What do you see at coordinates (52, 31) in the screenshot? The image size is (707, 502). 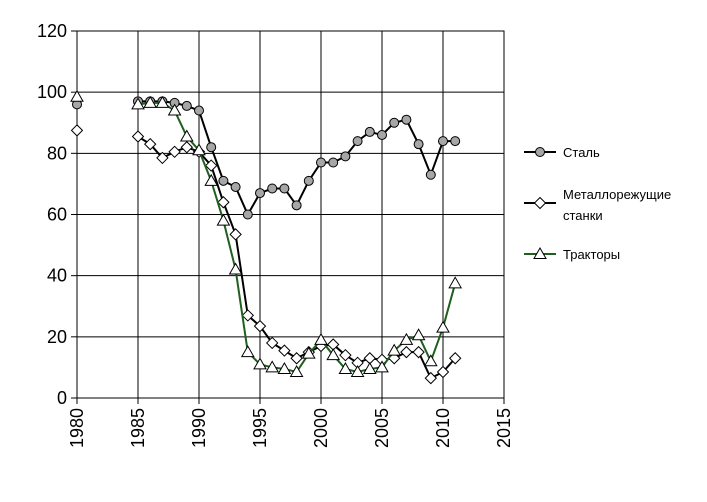 I see `y-tick-label: 120` at bounding box center [52, 31].